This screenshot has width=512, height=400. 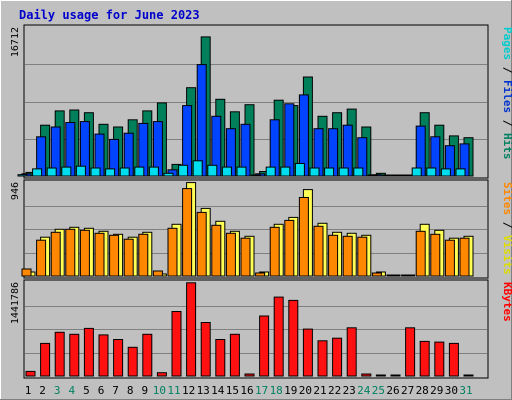 I want to click on day-label-26: 26, so click(x=392, y=390).